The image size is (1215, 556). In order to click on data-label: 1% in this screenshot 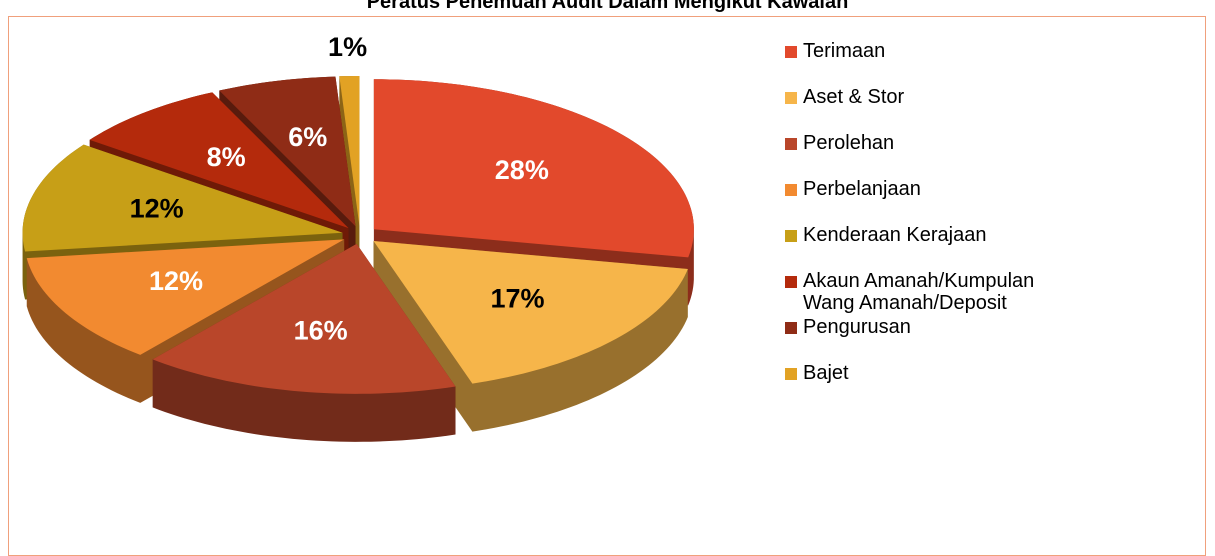, I will do `click(347, 47)`.